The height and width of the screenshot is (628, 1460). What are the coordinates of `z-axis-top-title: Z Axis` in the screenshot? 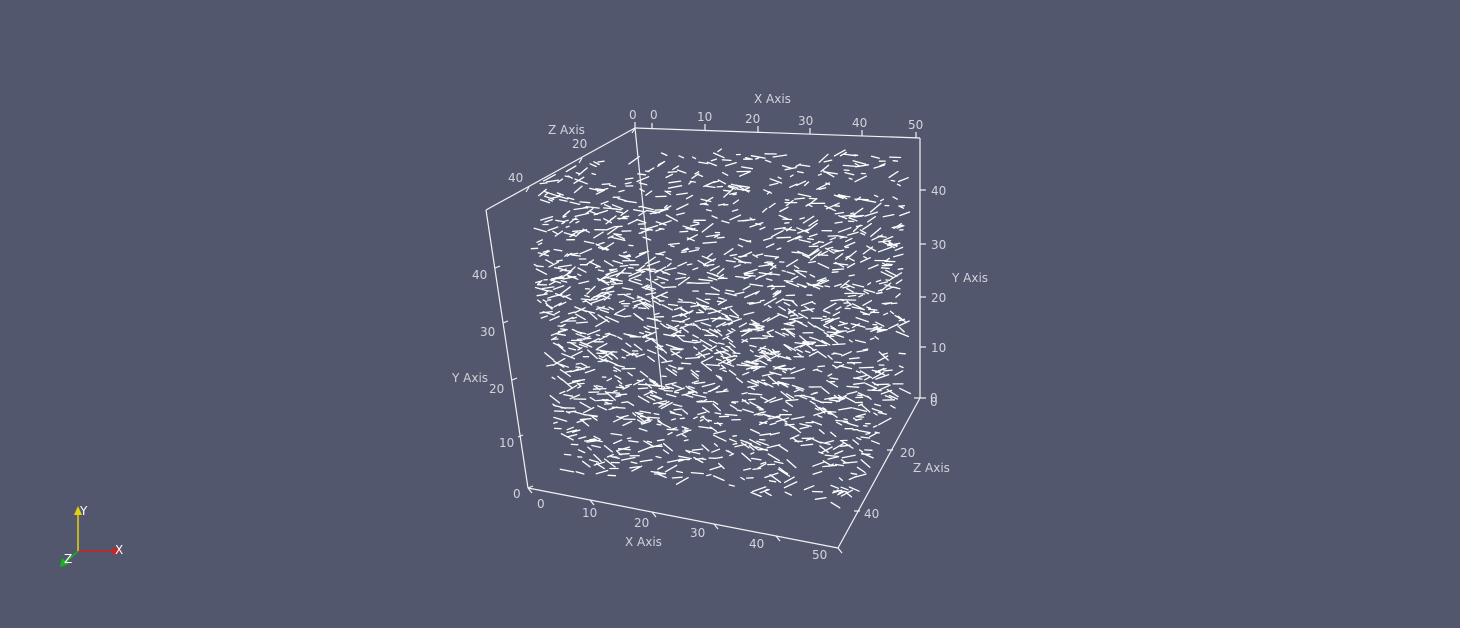 It's located at (566, 130).